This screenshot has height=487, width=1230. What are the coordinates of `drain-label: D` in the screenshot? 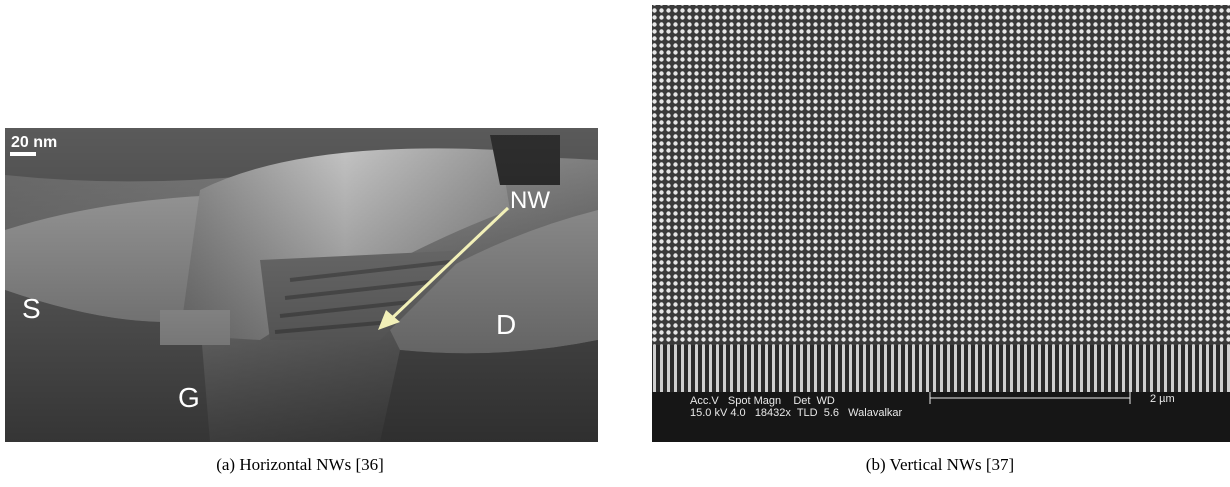 It's located at (506, 324).